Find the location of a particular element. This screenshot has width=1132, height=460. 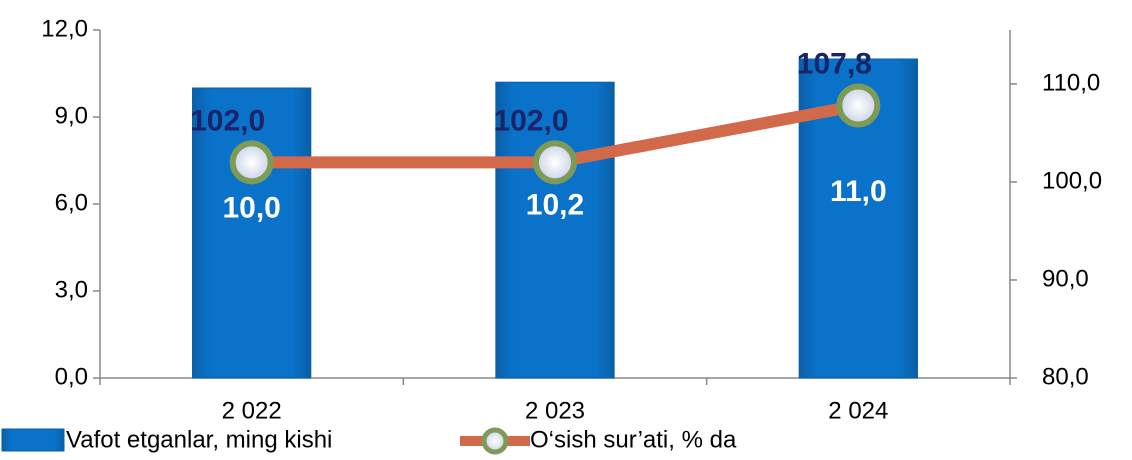

legend-marker is located at coordinates (495, 441).